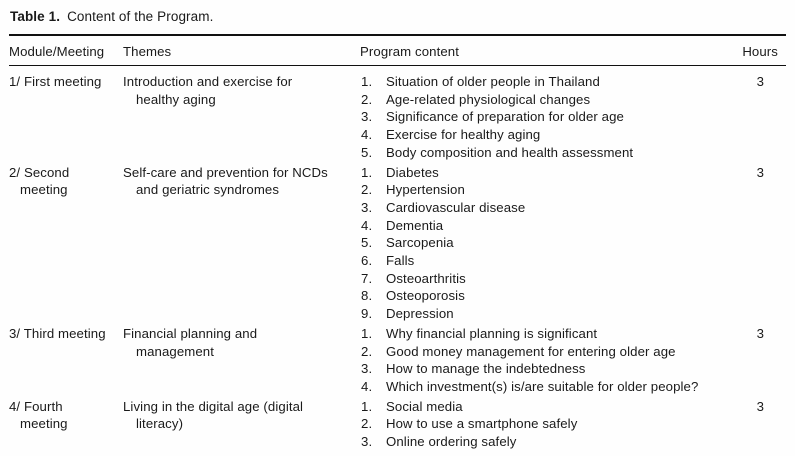  Describe the element at coordinates (413, 295) in the screenshot. I see `content-item: Osteoporosis` at that location.